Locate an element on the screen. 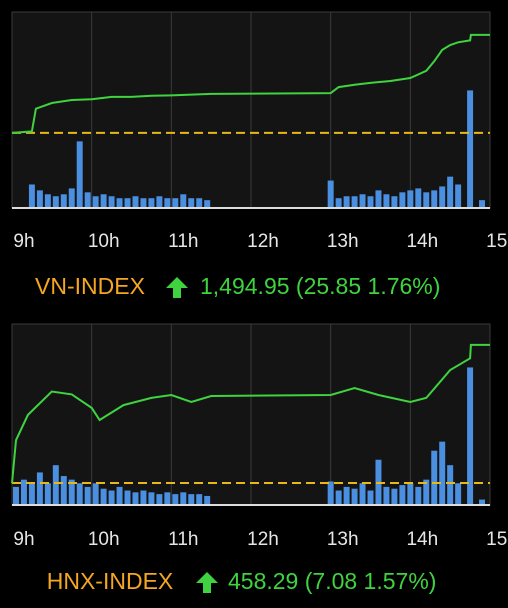 The image size is (508, 608). x-tick-label: 15h is located at coordinates (497, 241).